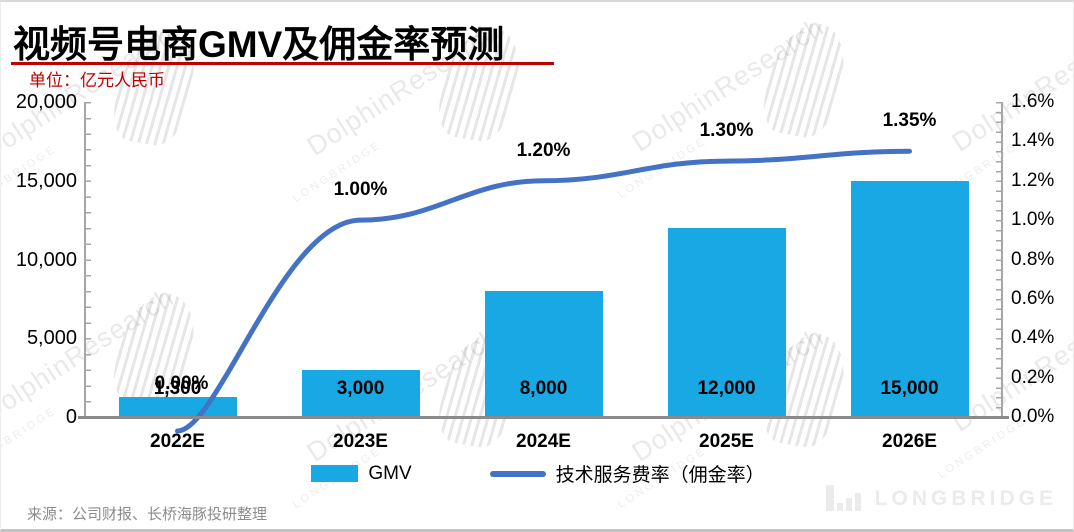  What do you see at coordinates (726, 441) in the screenshot?
I see `x-axis-category-label: 2025E` at bounding box center [726, 441].